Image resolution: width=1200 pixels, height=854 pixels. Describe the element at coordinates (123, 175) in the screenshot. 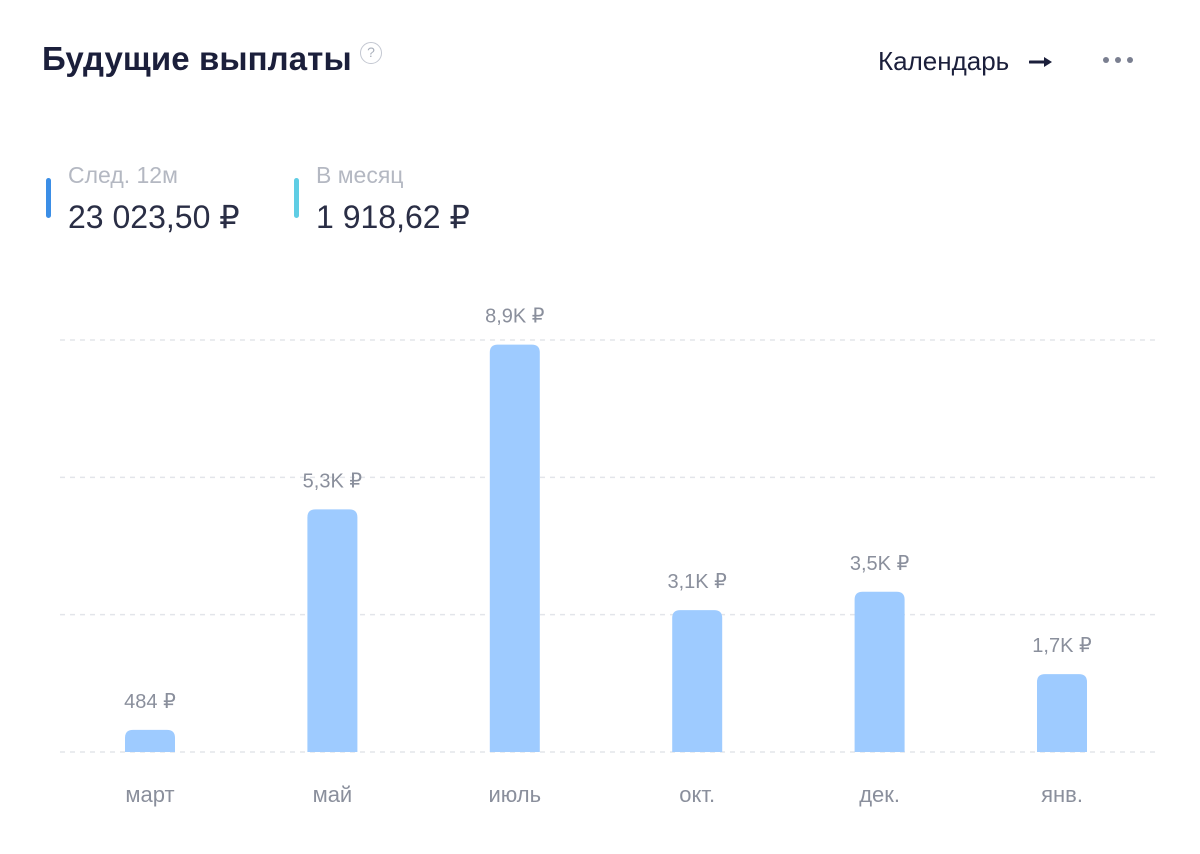

I see `stat-label: След. 12м` at that location.